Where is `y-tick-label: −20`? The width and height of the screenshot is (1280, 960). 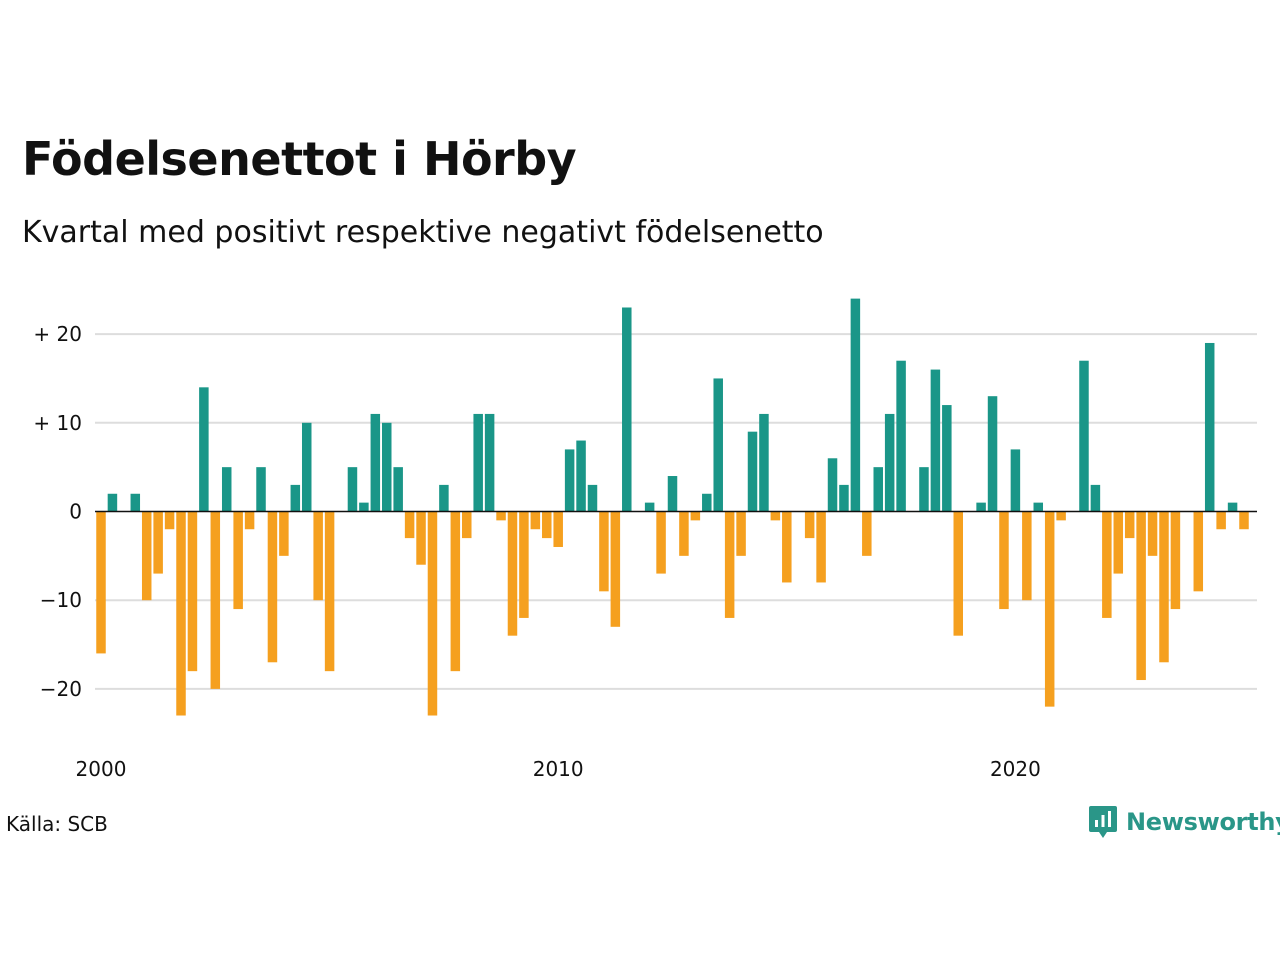 y-tick-label: −20 is located at coordinates (61, 689).